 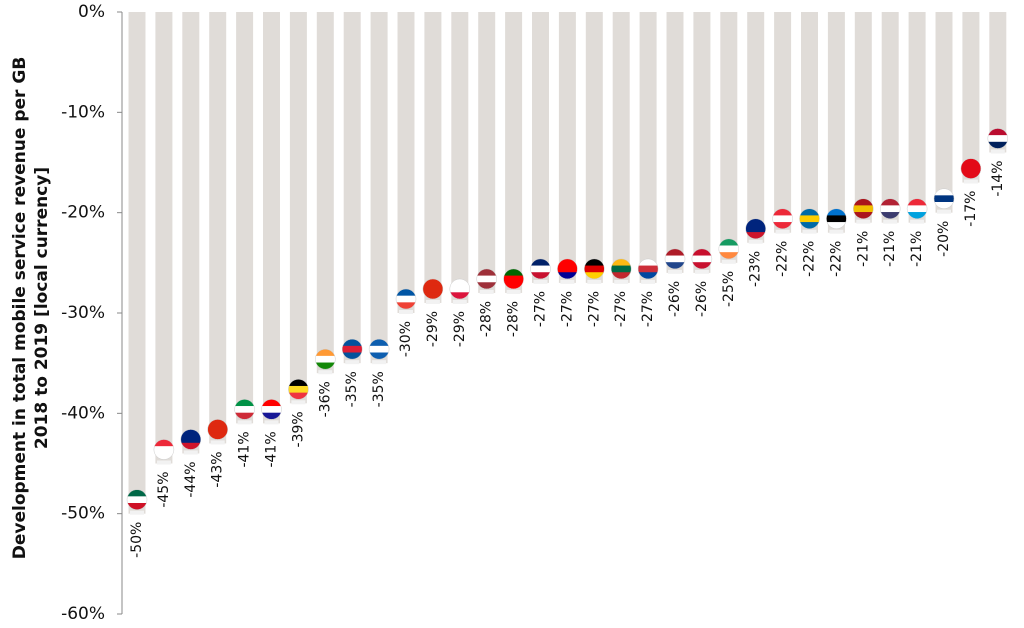 What do you see at coordinates (91, 12) in the screenshot?
I see `y-tick-label: 0%` at bounding box center [91, 12].